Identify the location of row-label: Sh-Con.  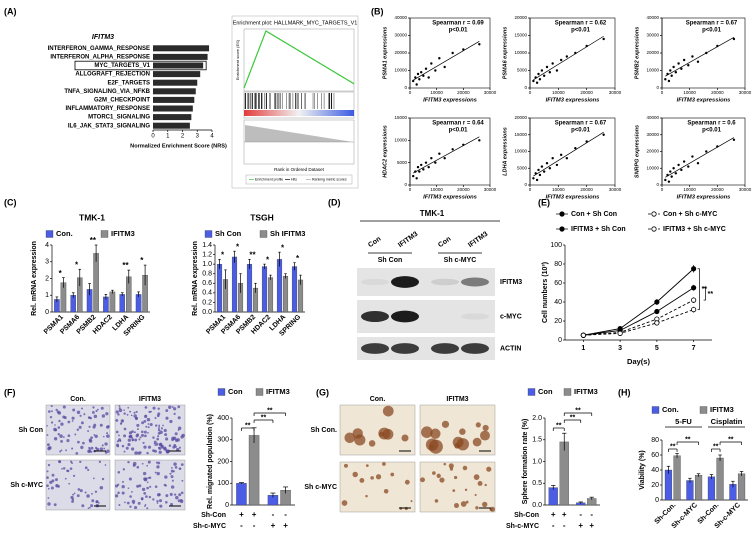
(213, 515).